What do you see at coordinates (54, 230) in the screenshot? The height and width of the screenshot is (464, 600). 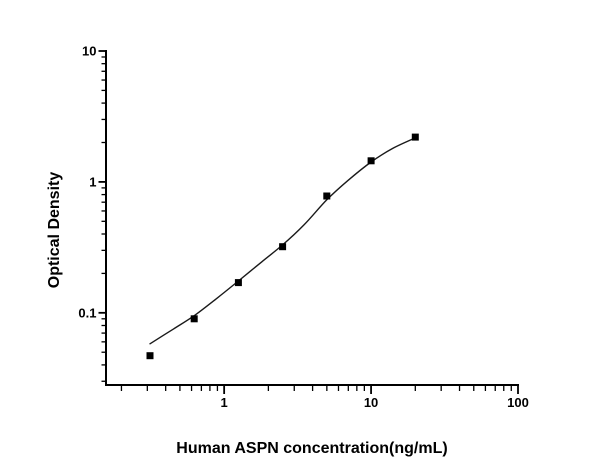 I see `y-axis-title: Optical Density` at bounding box center [54, 230].